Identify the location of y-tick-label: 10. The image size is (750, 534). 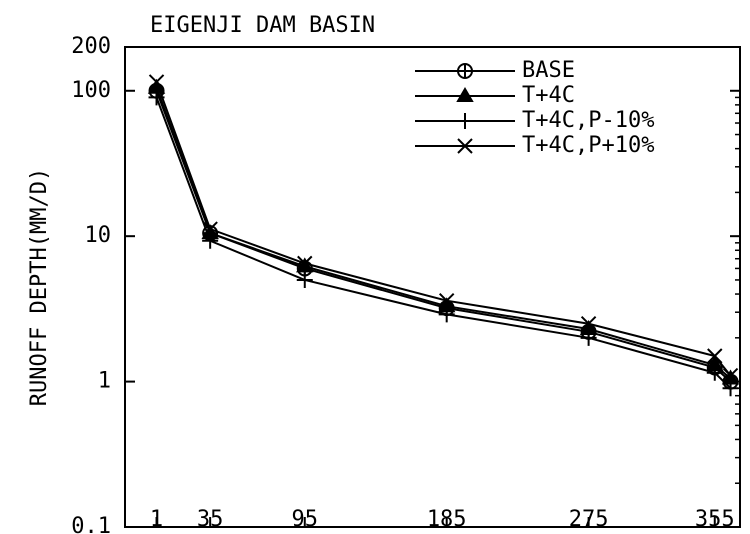
(98, 235).